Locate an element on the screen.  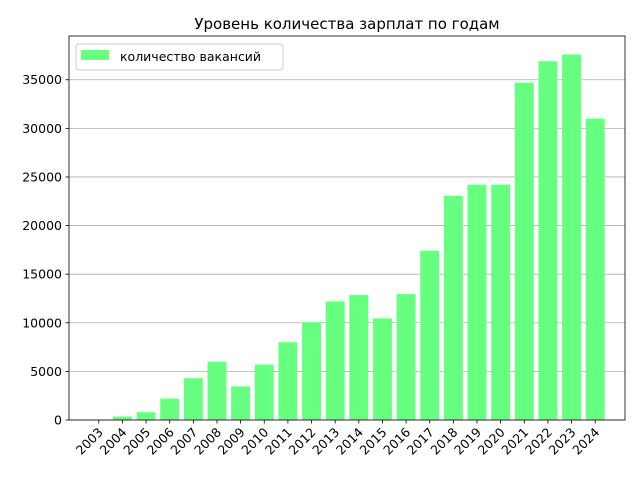
bar-2012 is located at coordinates (311, 371).